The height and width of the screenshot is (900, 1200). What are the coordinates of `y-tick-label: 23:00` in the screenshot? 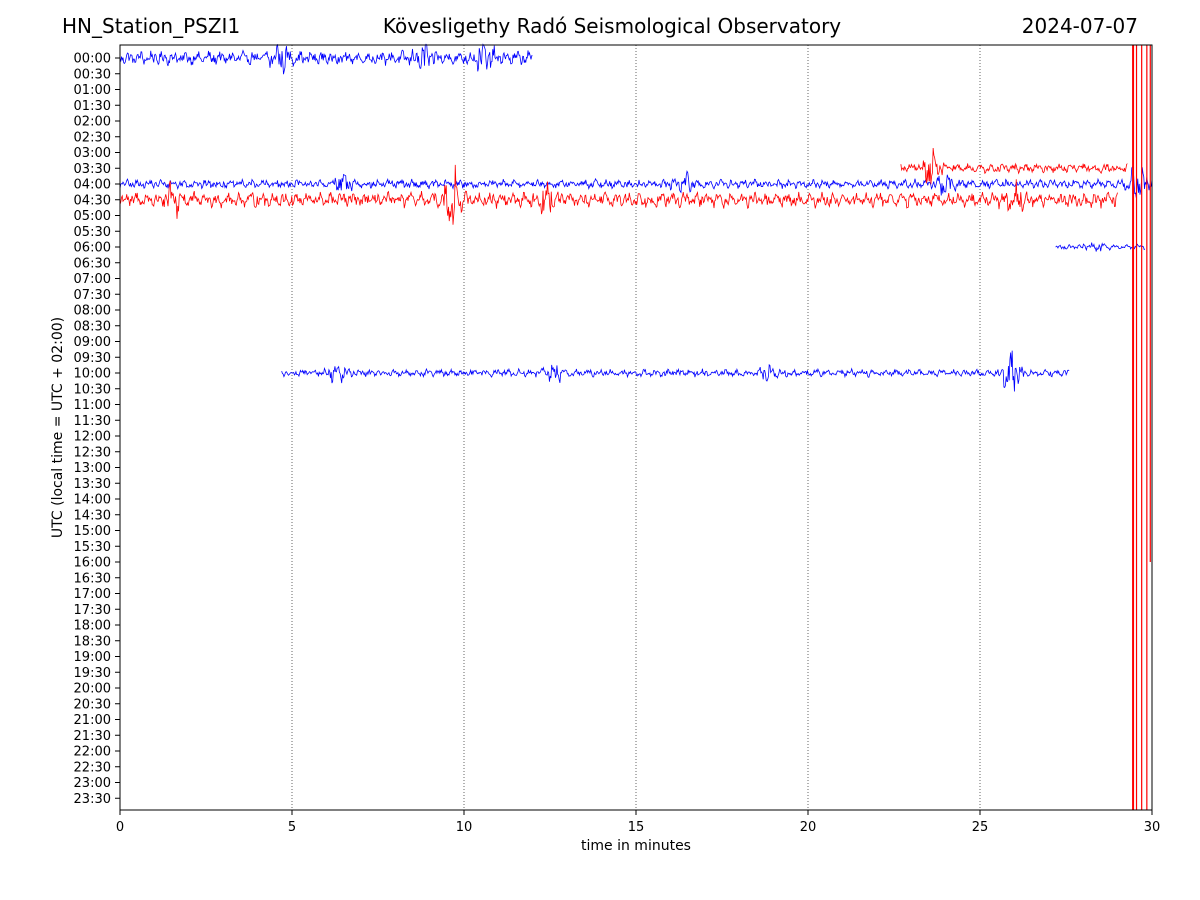 It's located at (92, 783).